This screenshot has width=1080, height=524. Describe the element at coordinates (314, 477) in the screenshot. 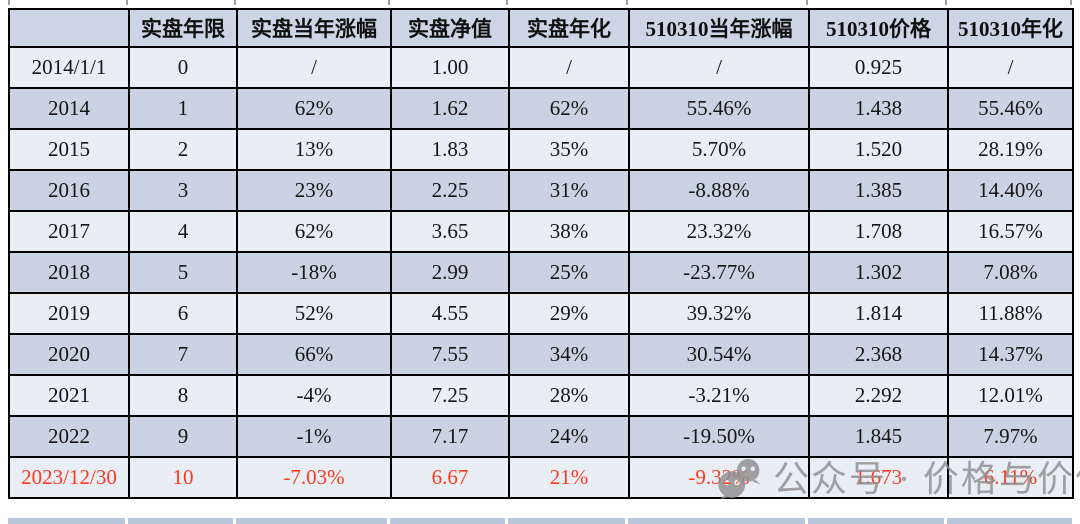

I see `data-cell: -7.03%` at that location.